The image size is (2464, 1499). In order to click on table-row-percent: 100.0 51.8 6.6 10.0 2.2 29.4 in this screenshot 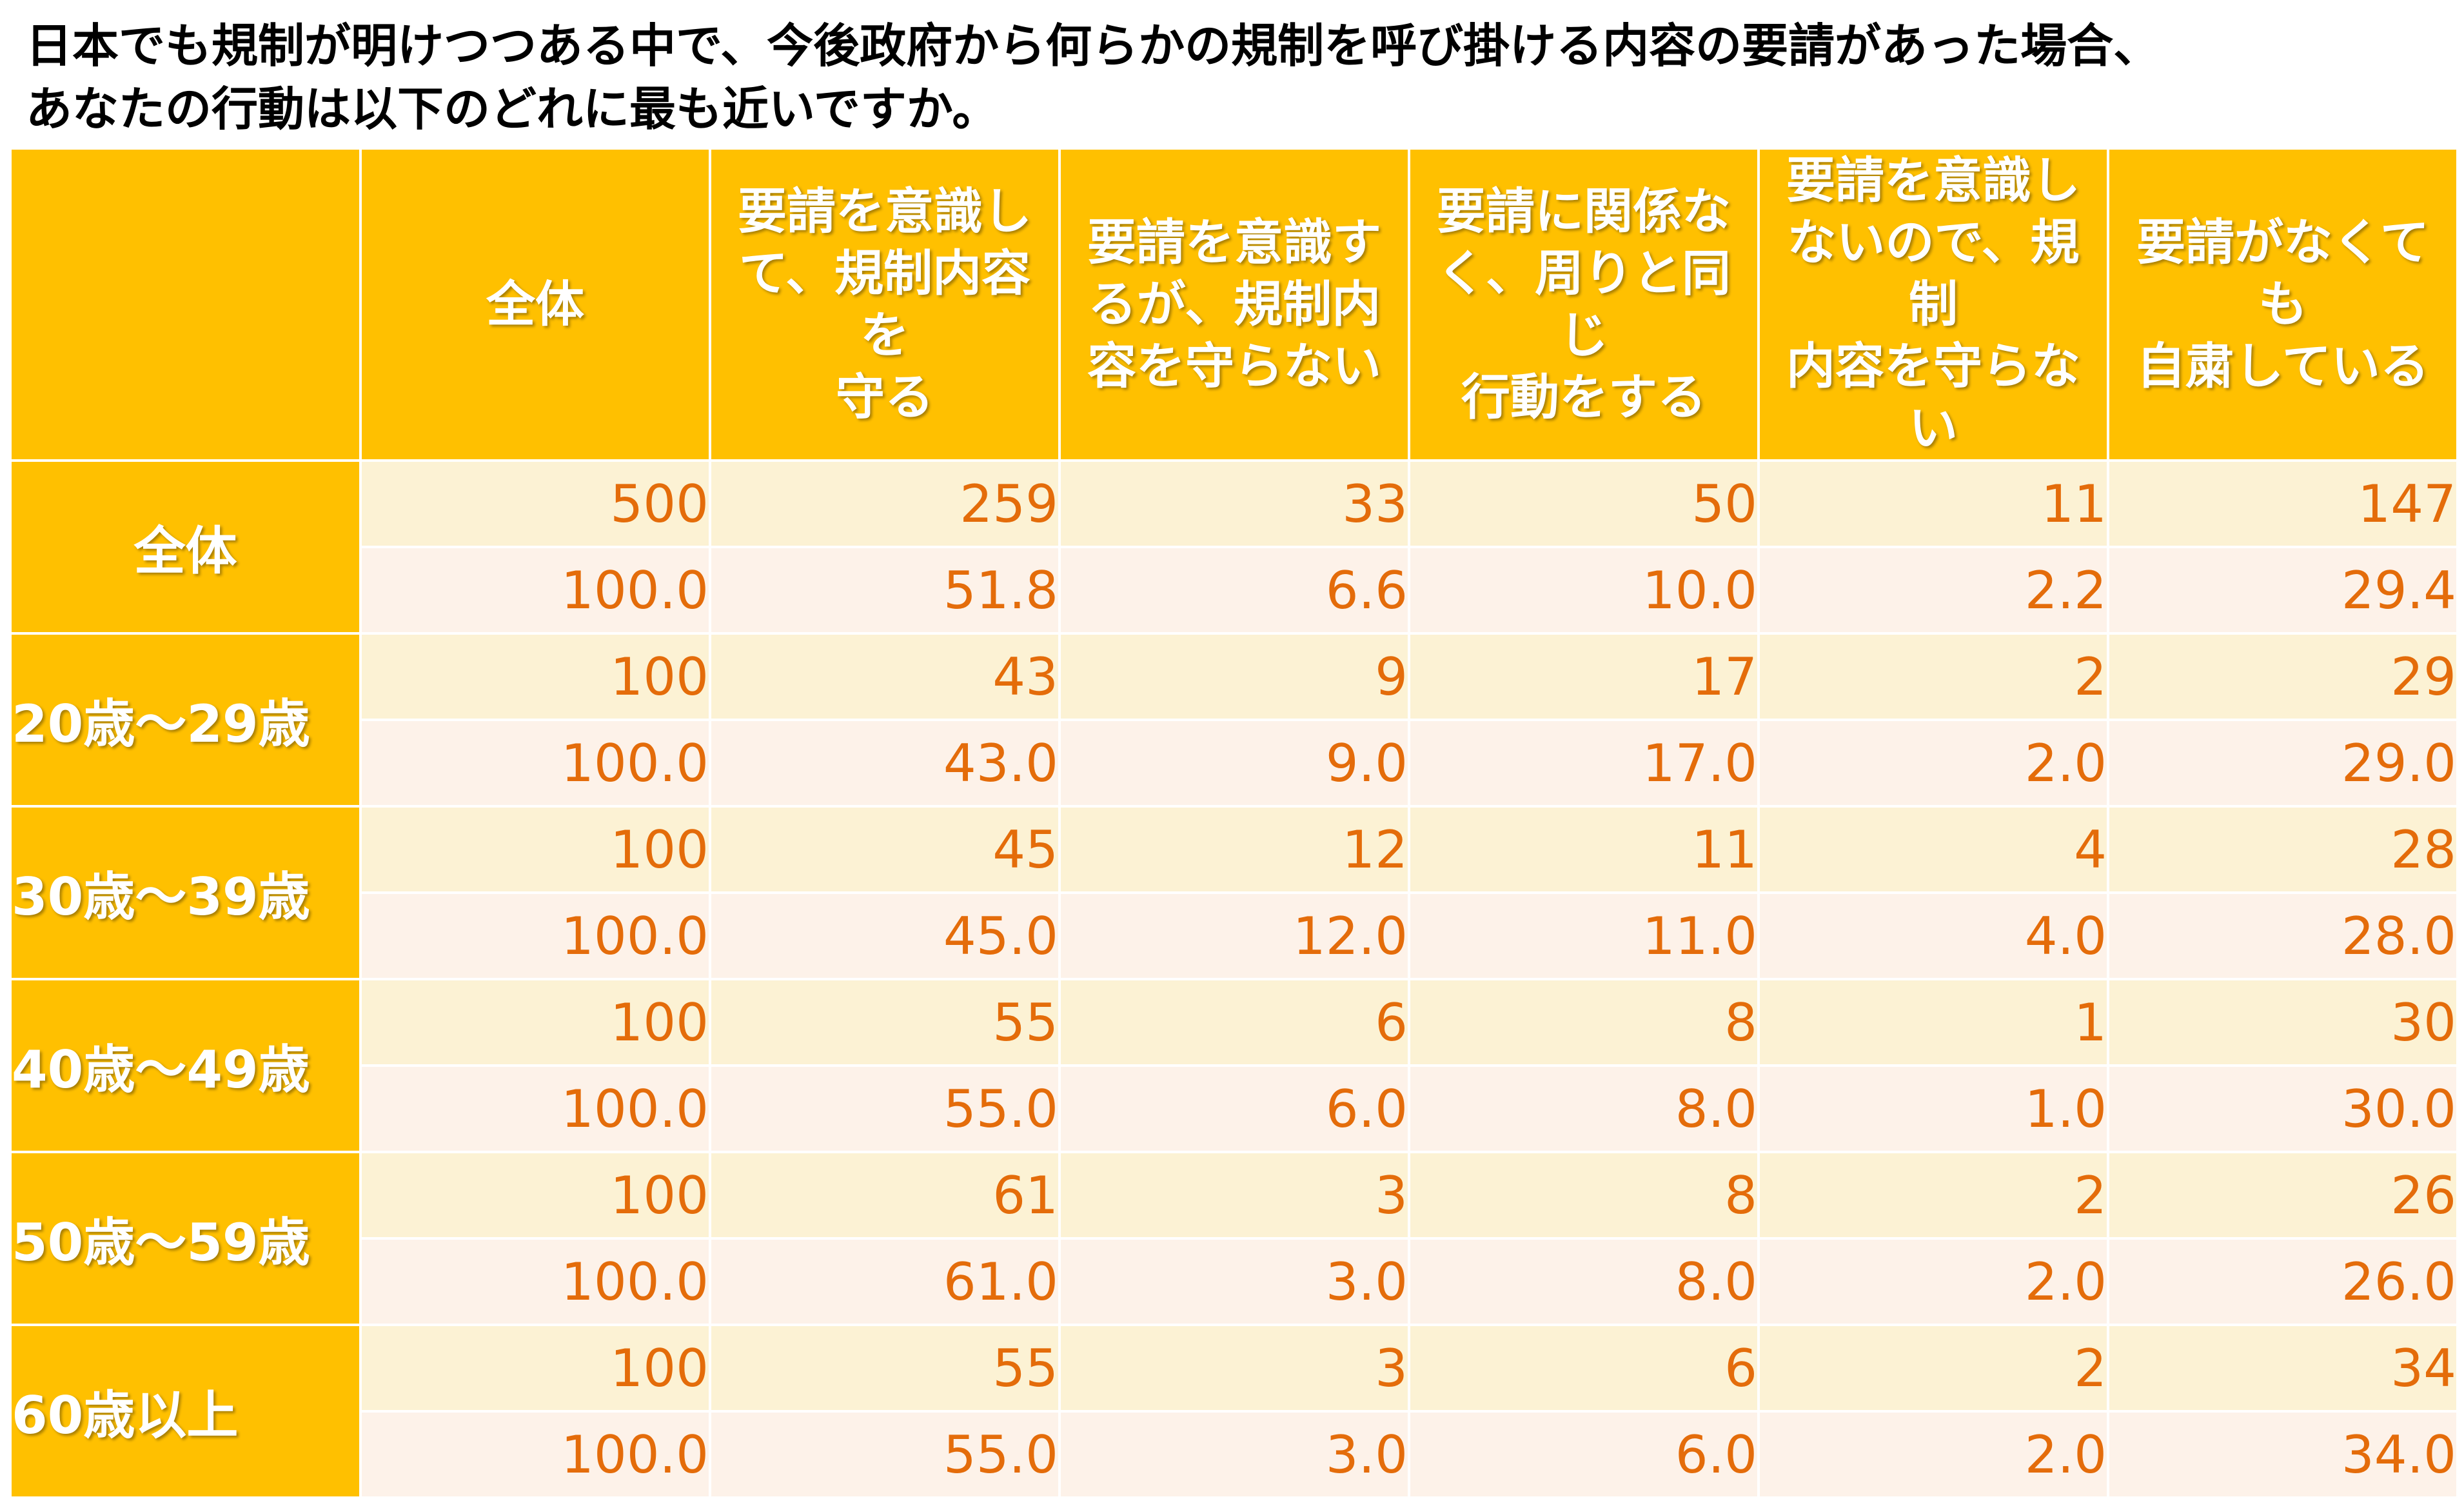, I will do `click(1234, 590)`.